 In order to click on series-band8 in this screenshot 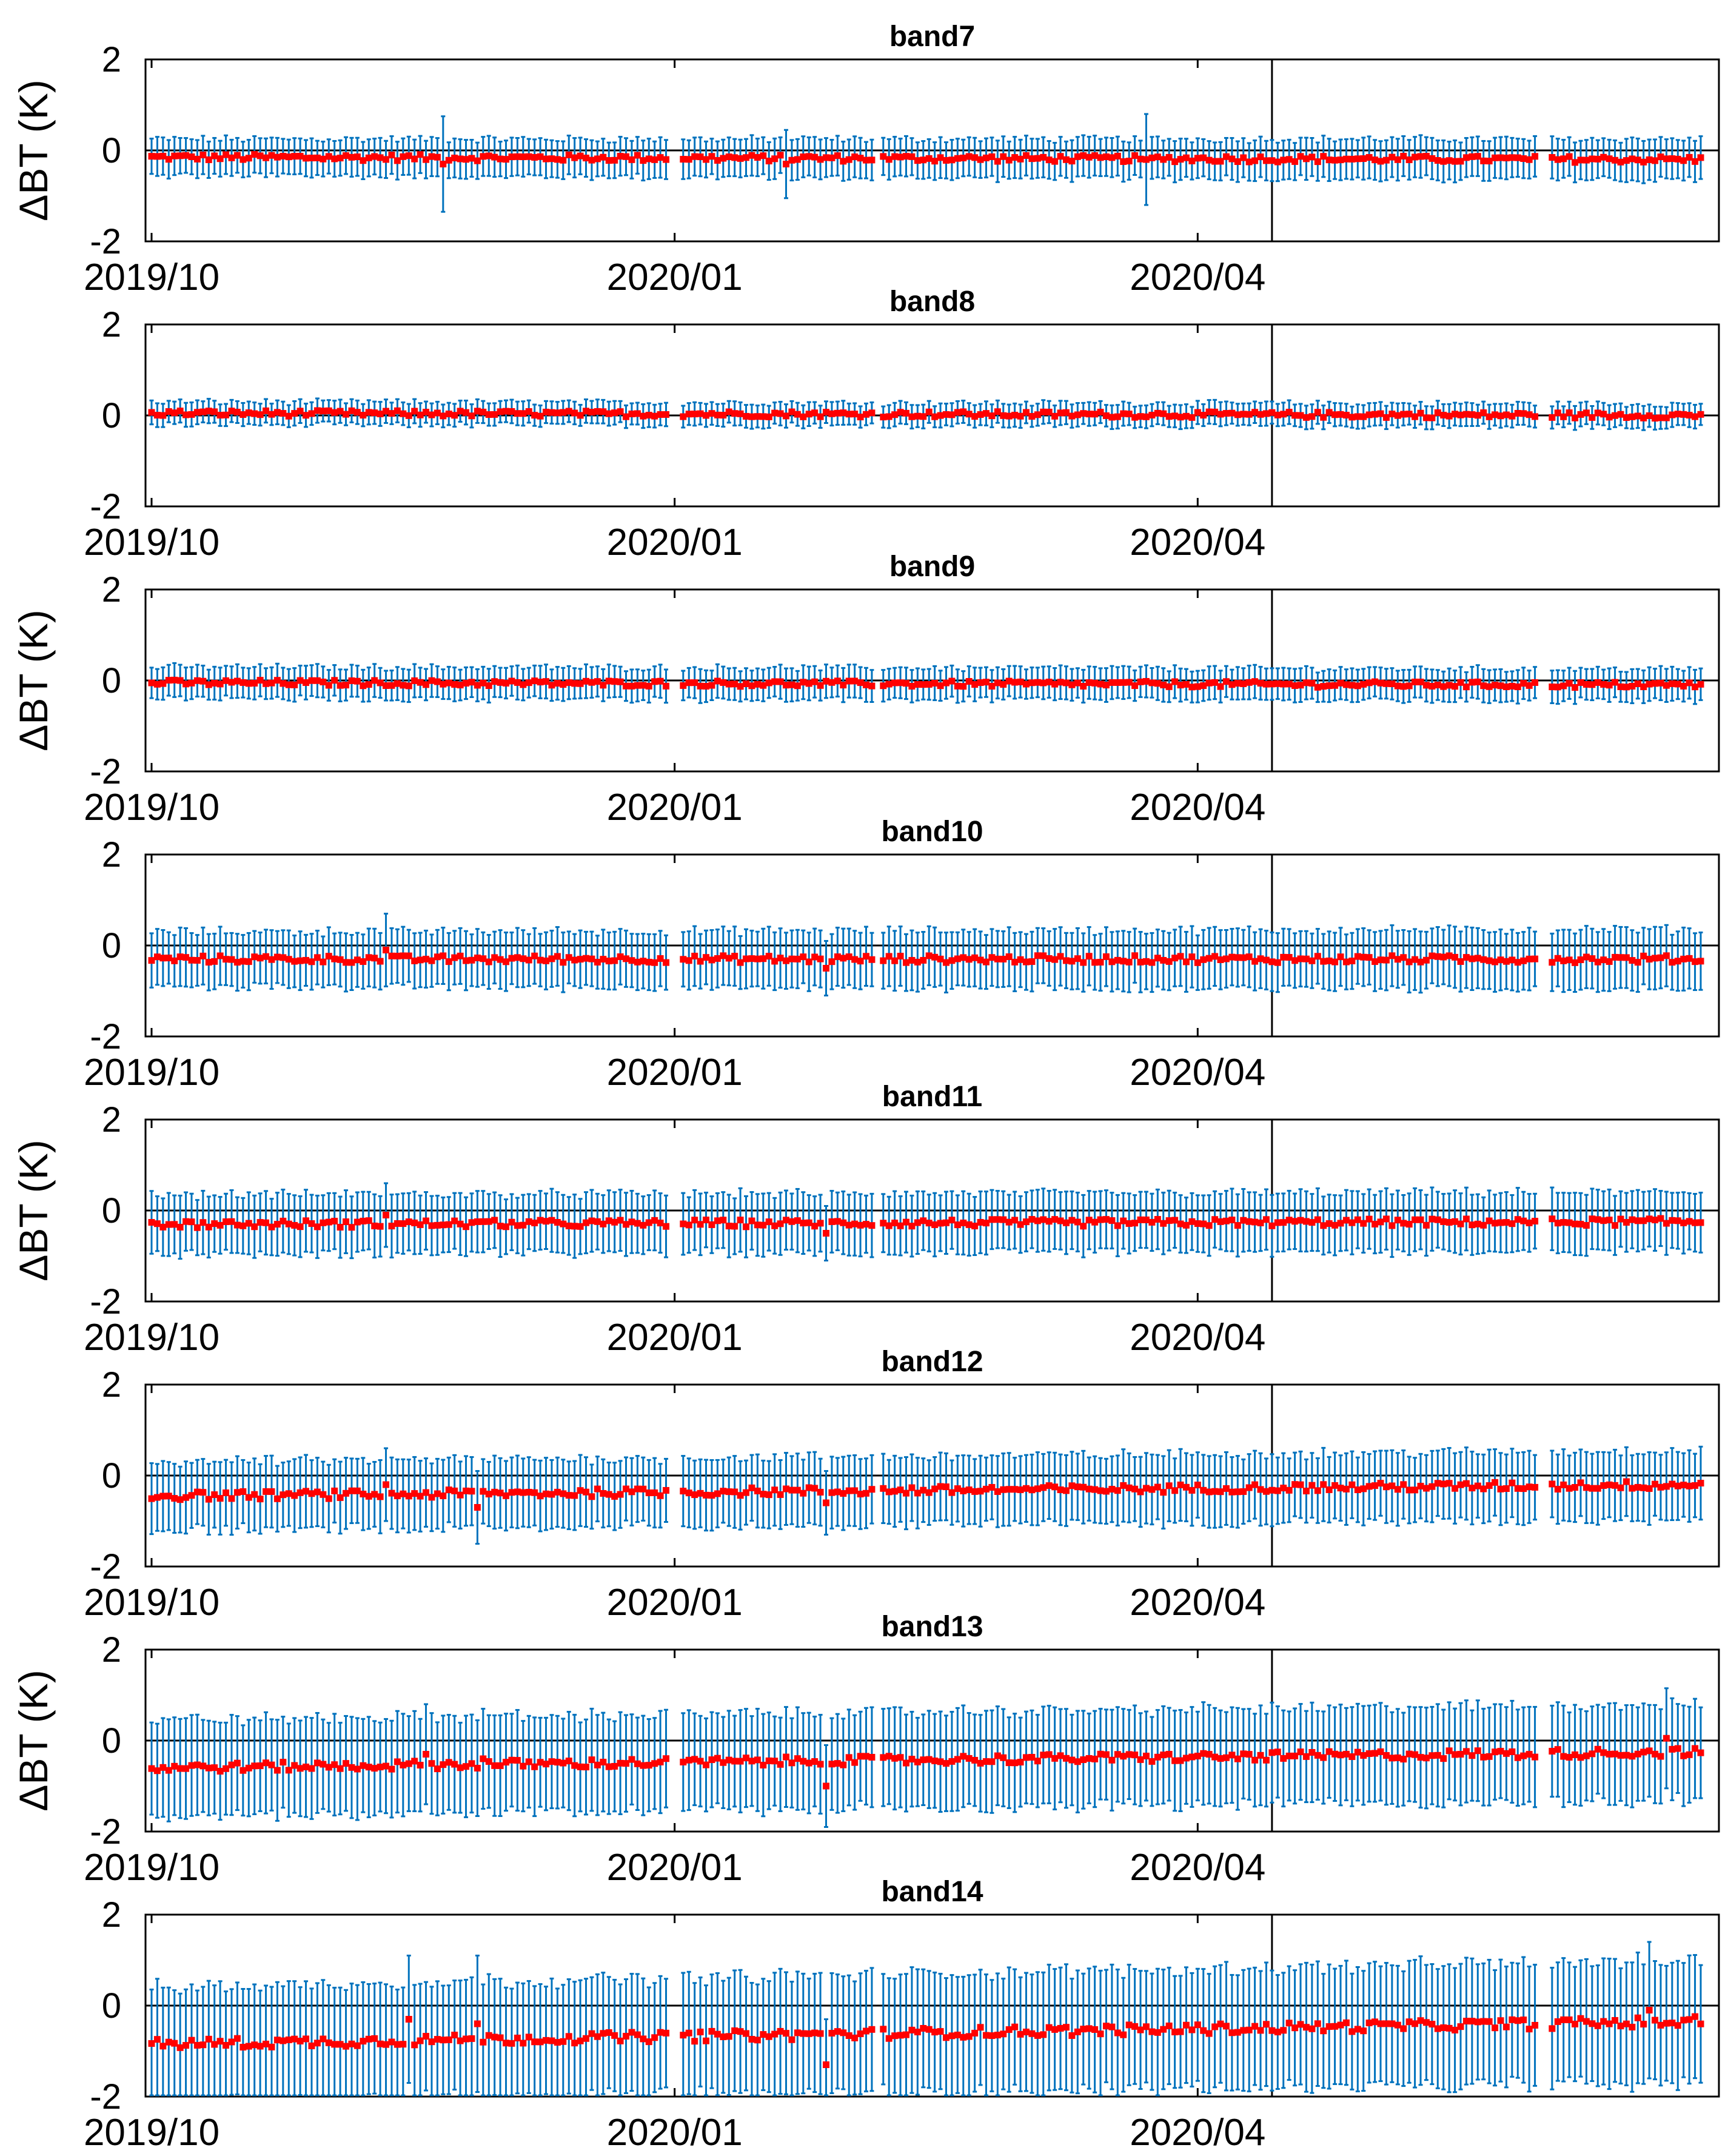, I will do `click(926, 414)`.